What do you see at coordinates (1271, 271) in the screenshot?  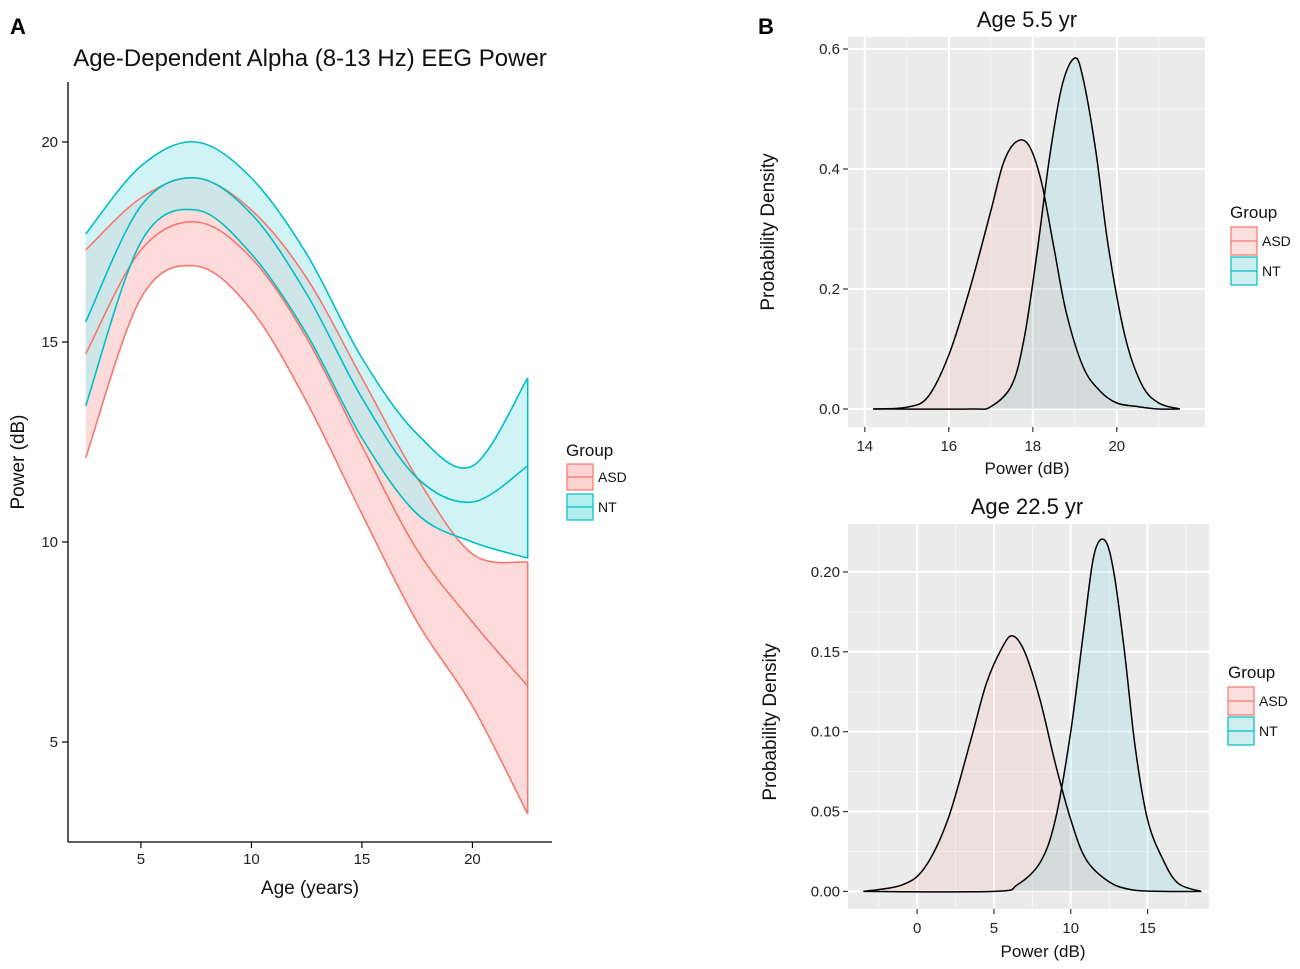 I see `chart-b1-legend-label-nt: NT` at bounding box center [1271, 271].